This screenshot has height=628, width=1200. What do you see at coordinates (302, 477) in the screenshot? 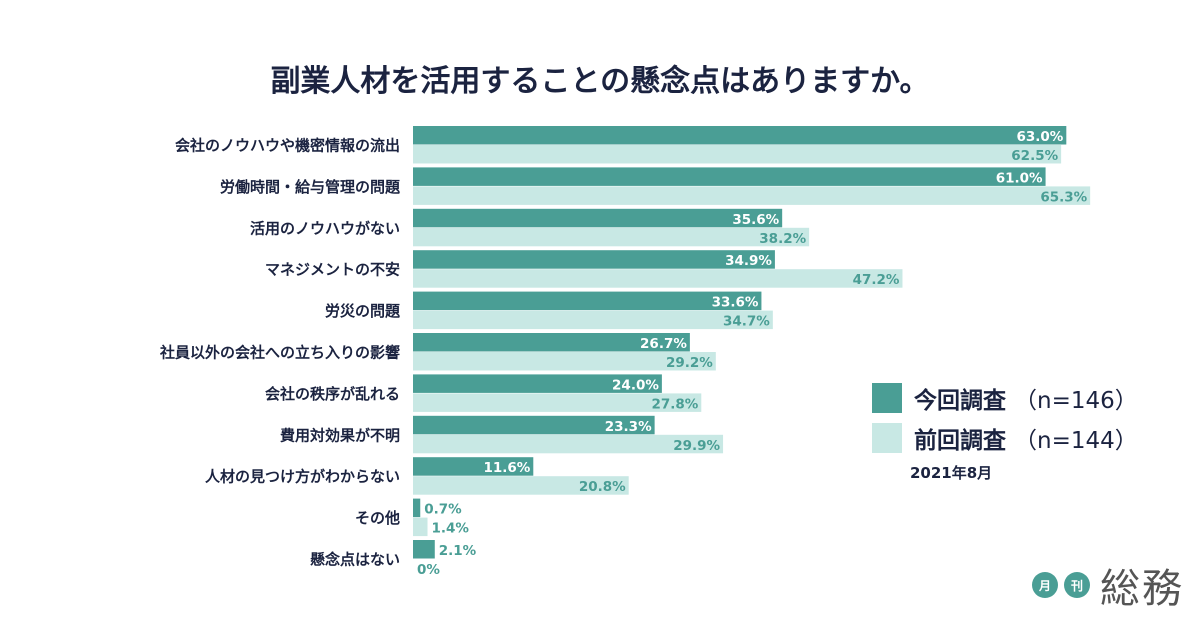
I see `category-label: 人材の見つけ方がわからない` at bounding box center [302, 477].